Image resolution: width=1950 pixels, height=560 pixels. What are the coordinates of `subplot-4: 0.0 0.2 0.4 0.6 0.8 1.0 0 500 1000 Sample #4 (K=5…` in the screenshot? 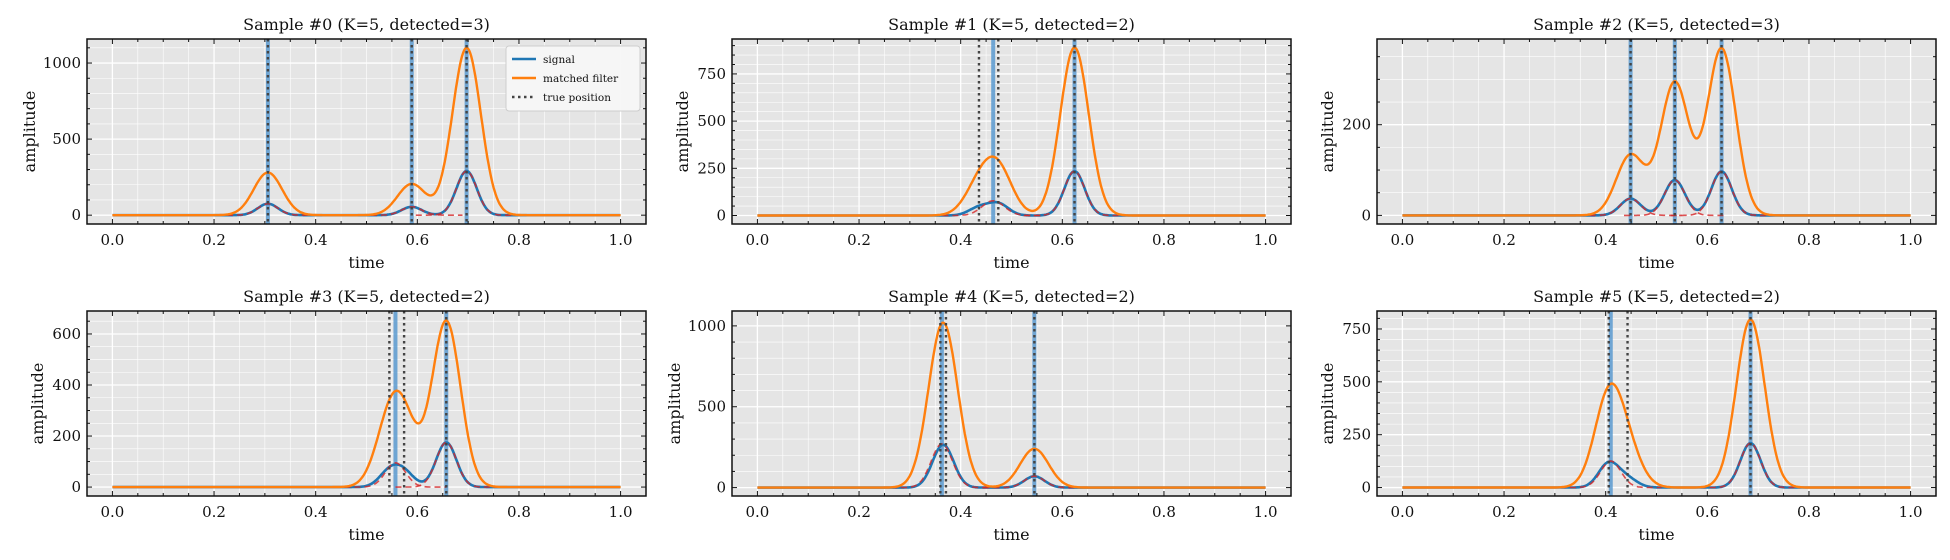 It's located at (978, 415).